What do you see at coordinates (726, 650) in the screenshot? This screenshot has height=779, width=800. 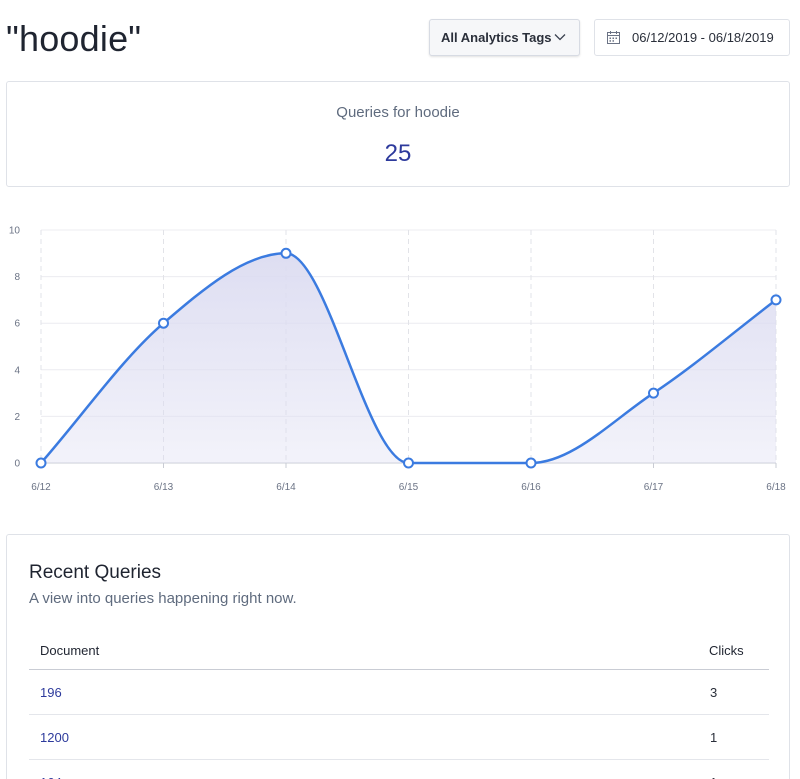 I see `column-header-clicks: Clicks` at bounding box center [726, 650].